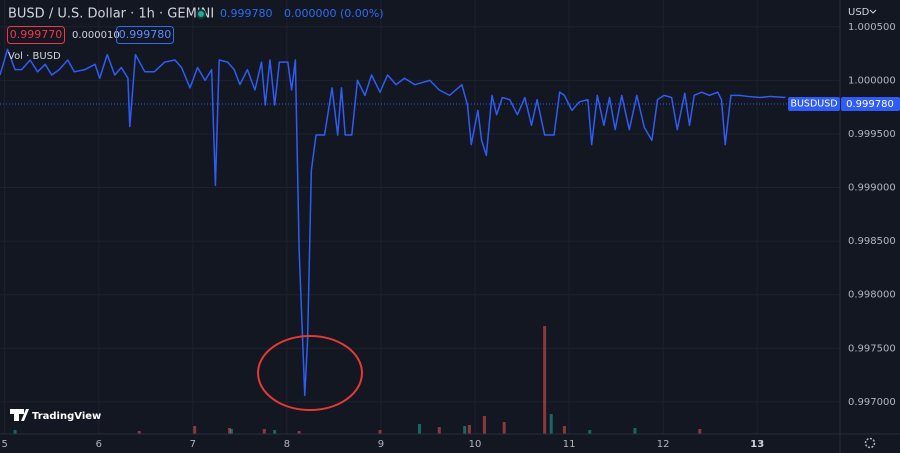  Describe the element at coordinates (872, 80) in the screenshot. I see `y-tick-label: 1.000000` at that location.